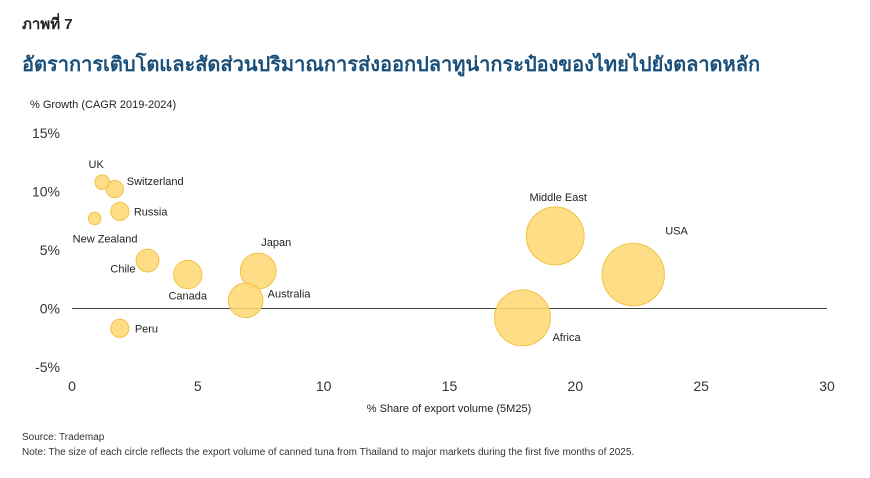  Describe the element at coordinates (47, 367) in the screenshot. I see `y-tick-label: -5%` at that location.